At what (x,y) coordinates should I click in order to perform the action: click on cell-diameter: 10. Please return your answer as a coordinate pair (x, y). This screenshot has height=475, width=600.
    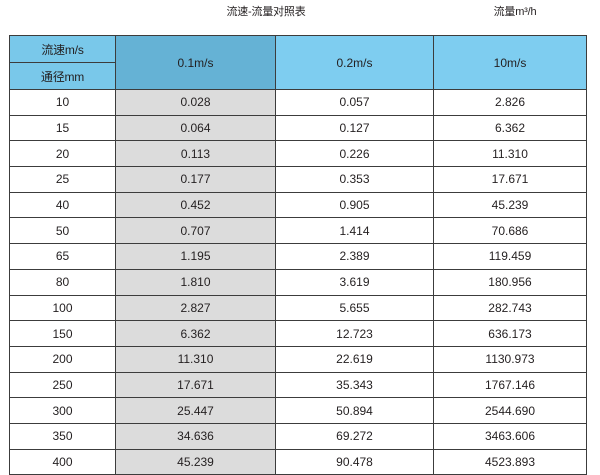
    Looking at the image, I should click on (62, 102).